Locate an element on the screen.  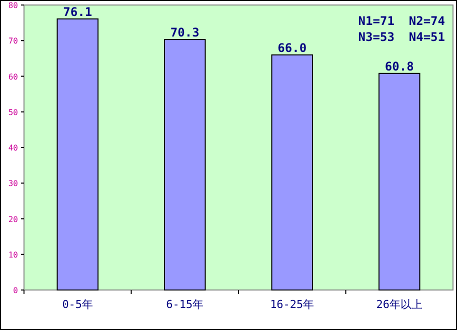
x-tick-label: 0-5年 is located at coordinates (78, 304).